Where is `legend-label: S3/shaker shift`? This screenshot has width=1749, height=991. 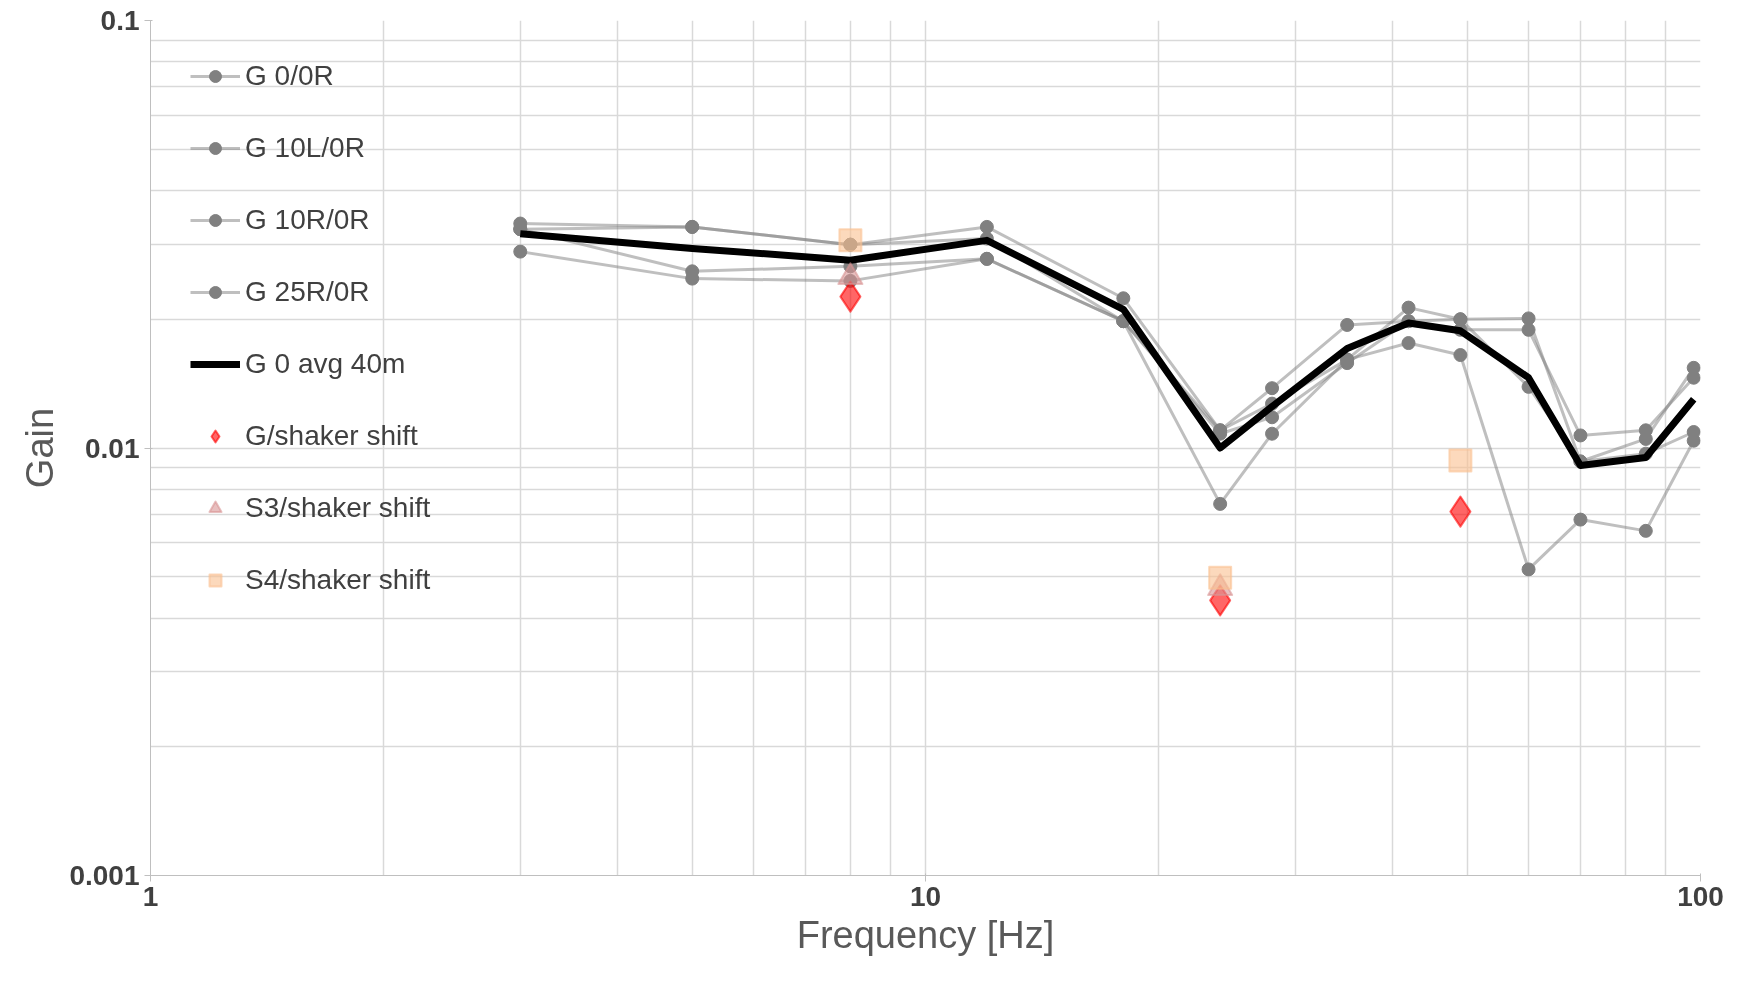 legend-label: S3/shaker shift is located at coordinates (338, 508).